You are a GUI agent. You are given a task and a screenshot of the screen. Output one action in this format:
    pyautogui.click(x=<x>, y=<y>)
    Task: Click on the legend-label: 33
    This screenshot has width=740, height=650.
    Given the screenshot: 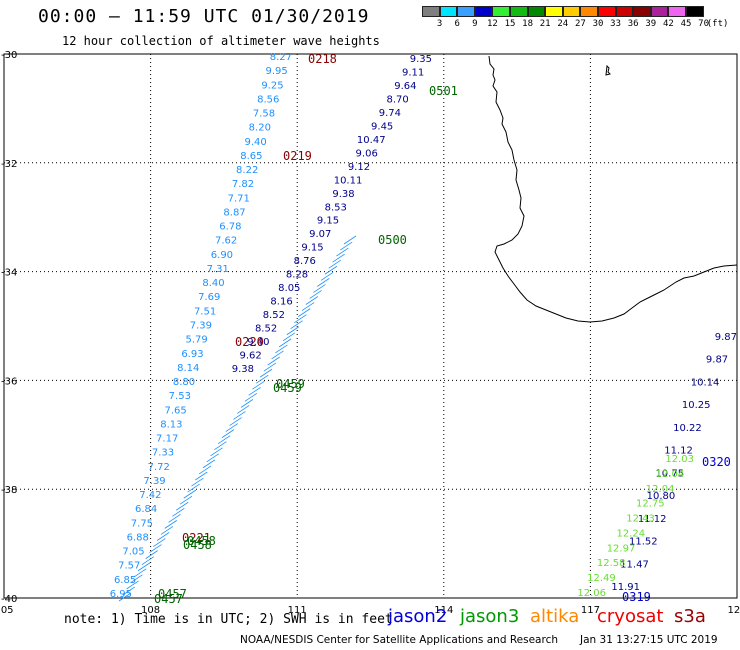 What is the action you would take?
    pyautogui.click(x=616, y=24)
    